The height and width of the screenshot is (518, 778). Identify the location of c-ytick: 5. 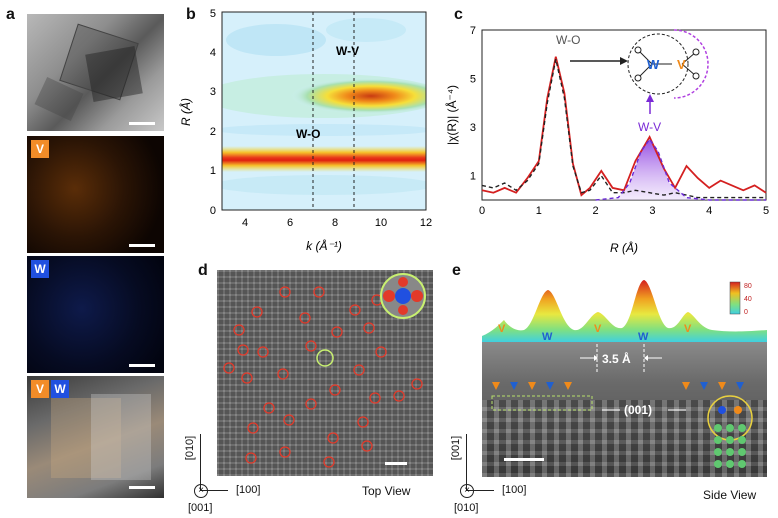
(473, 80).